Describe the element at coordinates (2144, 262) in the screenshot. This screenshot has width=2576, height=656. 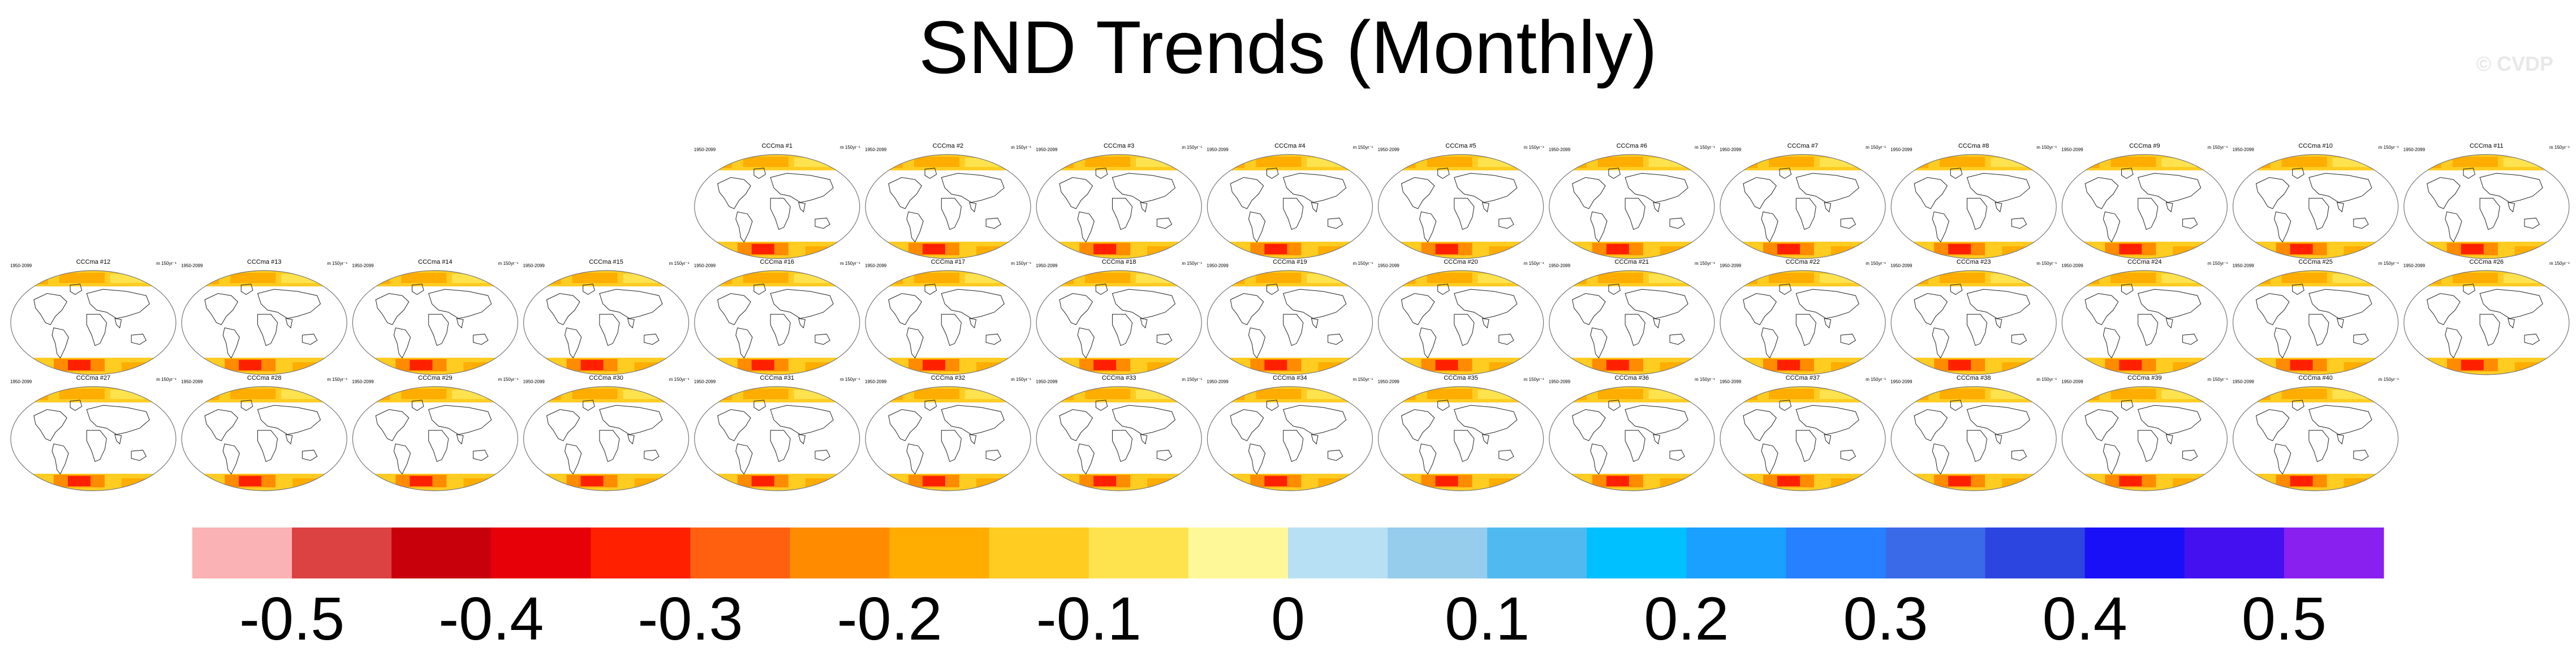
I see `panel-title: CCCma #24` at that location.